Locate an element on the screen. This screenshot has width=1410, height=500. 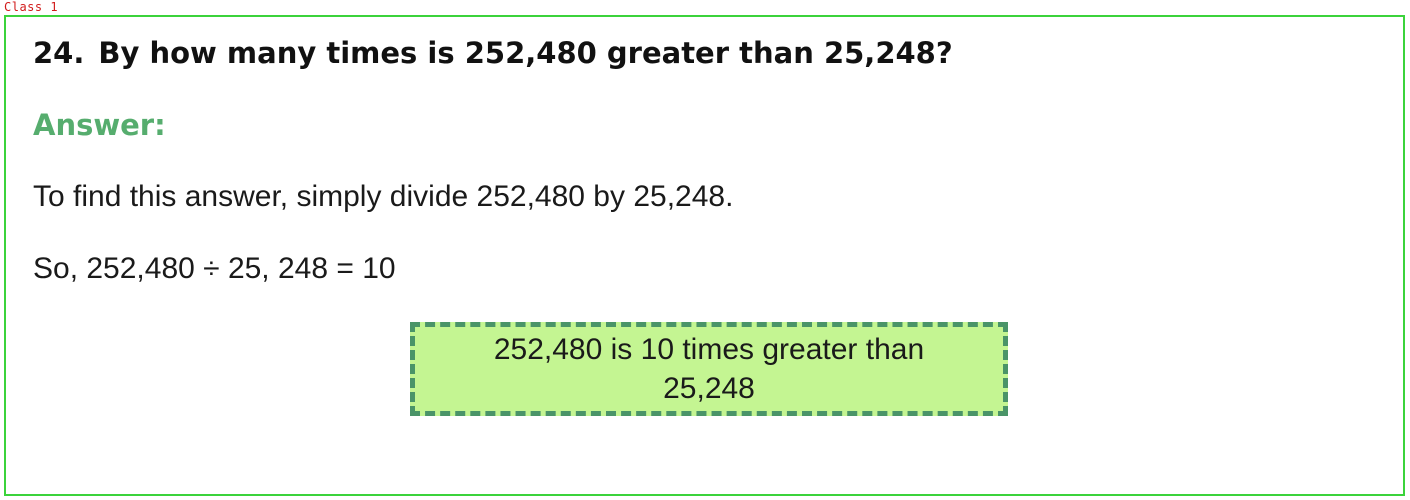
answer-equation: So, 252,480 ÷ 25, 248 = 10 is located at coordinates (214, 268).